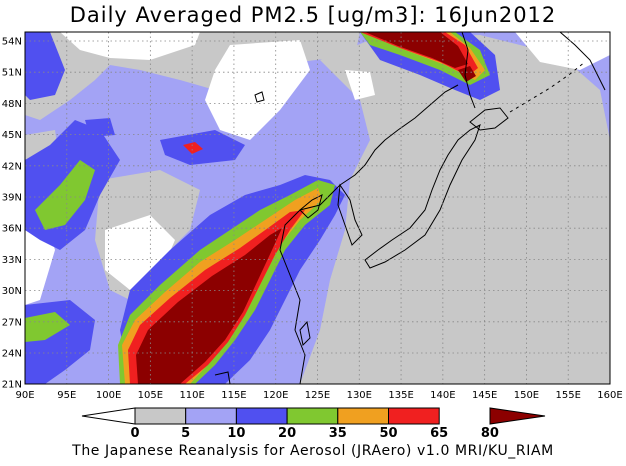 Image resolution: width=626 pixels, height=466 pixels. What do you see at coordinates (185, 433) in the screenshot?
I see `colorbar-level-label: 5` at bounding box center [185, 433].